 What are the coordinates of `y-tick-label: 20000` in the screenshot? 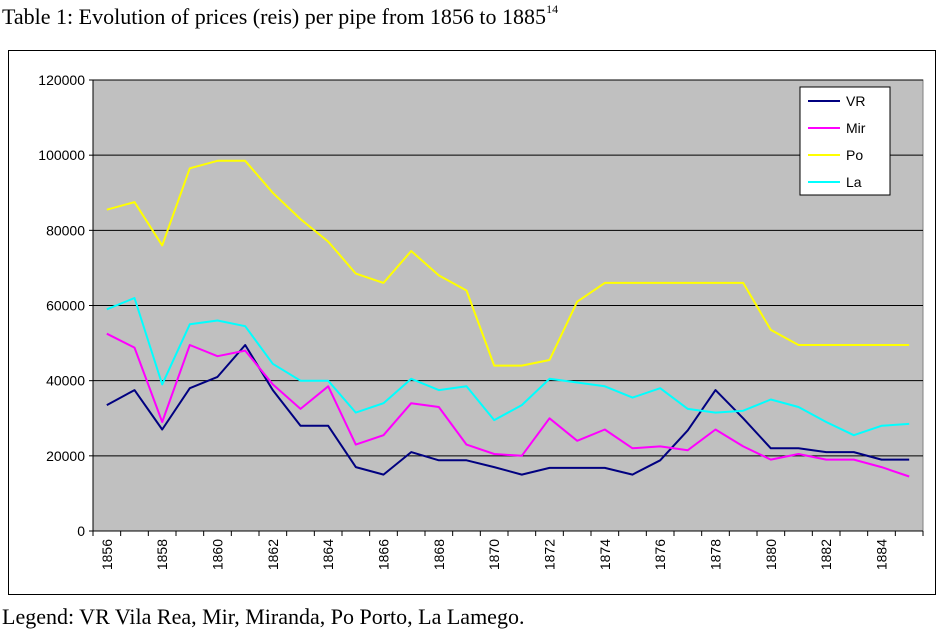 It's located at (65, 456).